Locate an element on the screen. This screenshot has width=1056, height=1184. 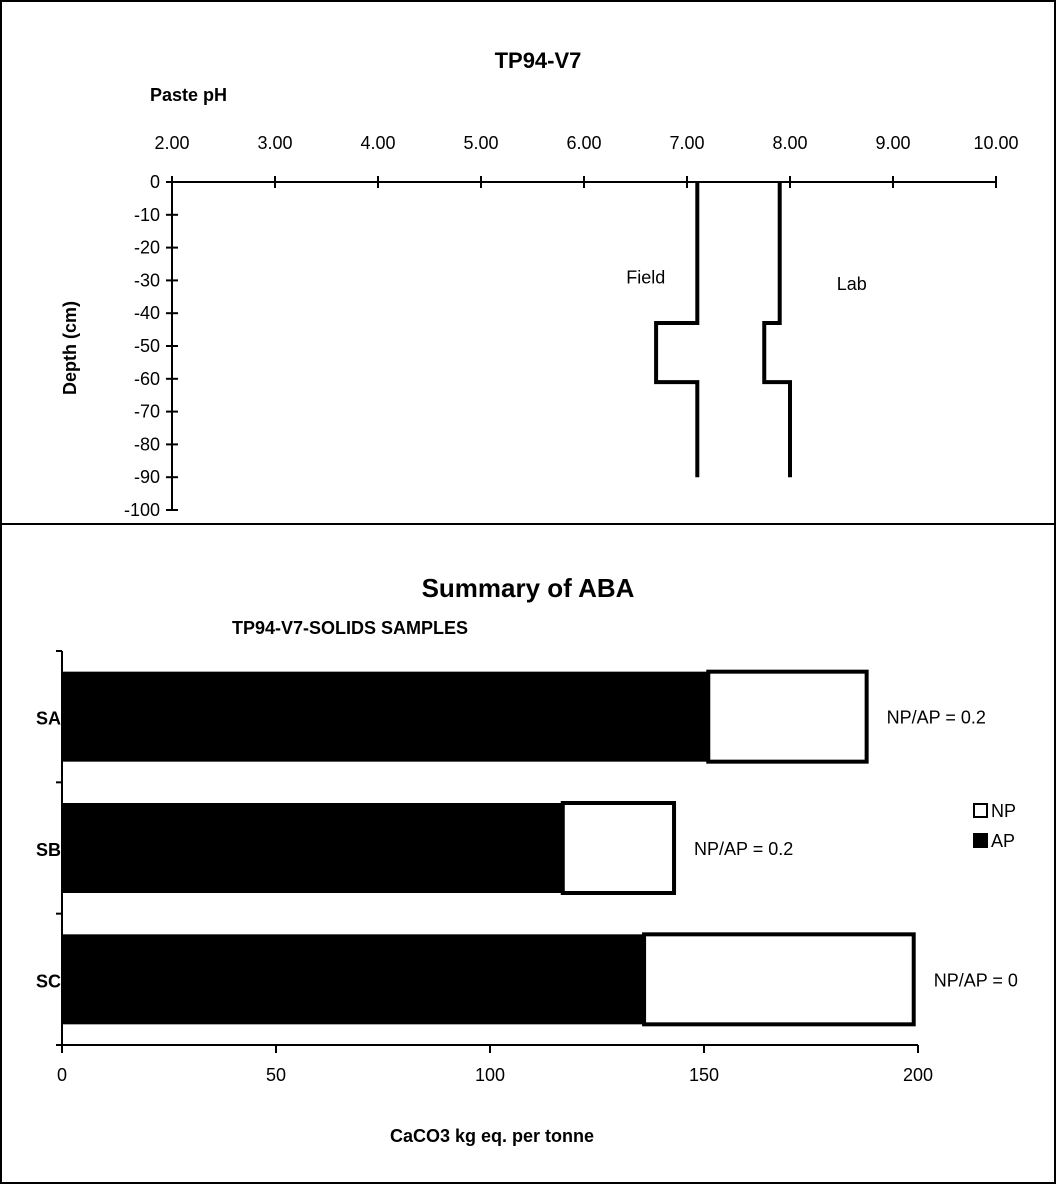
x-tick-label: 3.00 is located at coordinates (274, 143).